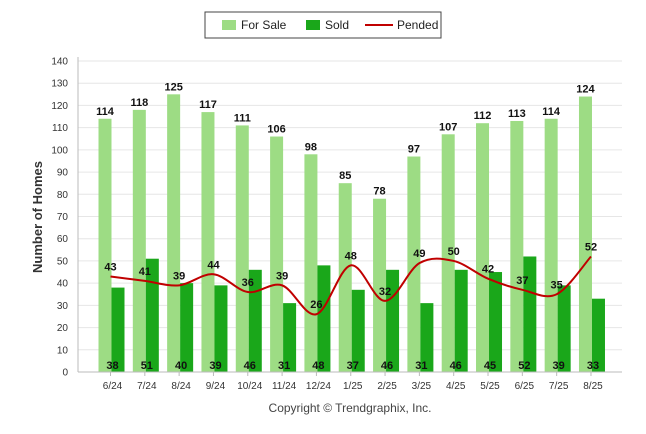  What do you see at coordinates (524, 366) in the screenshot?
I see `label-sold: 52` at bounding box center [524, 366].